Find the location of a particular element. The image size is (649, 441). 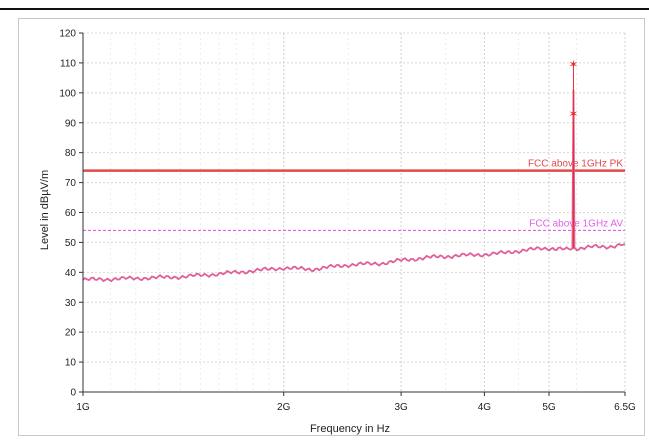

limit-lines: FCC above 1GHz PK FCC above 1GHz AV is located at coordinates (354, 195).